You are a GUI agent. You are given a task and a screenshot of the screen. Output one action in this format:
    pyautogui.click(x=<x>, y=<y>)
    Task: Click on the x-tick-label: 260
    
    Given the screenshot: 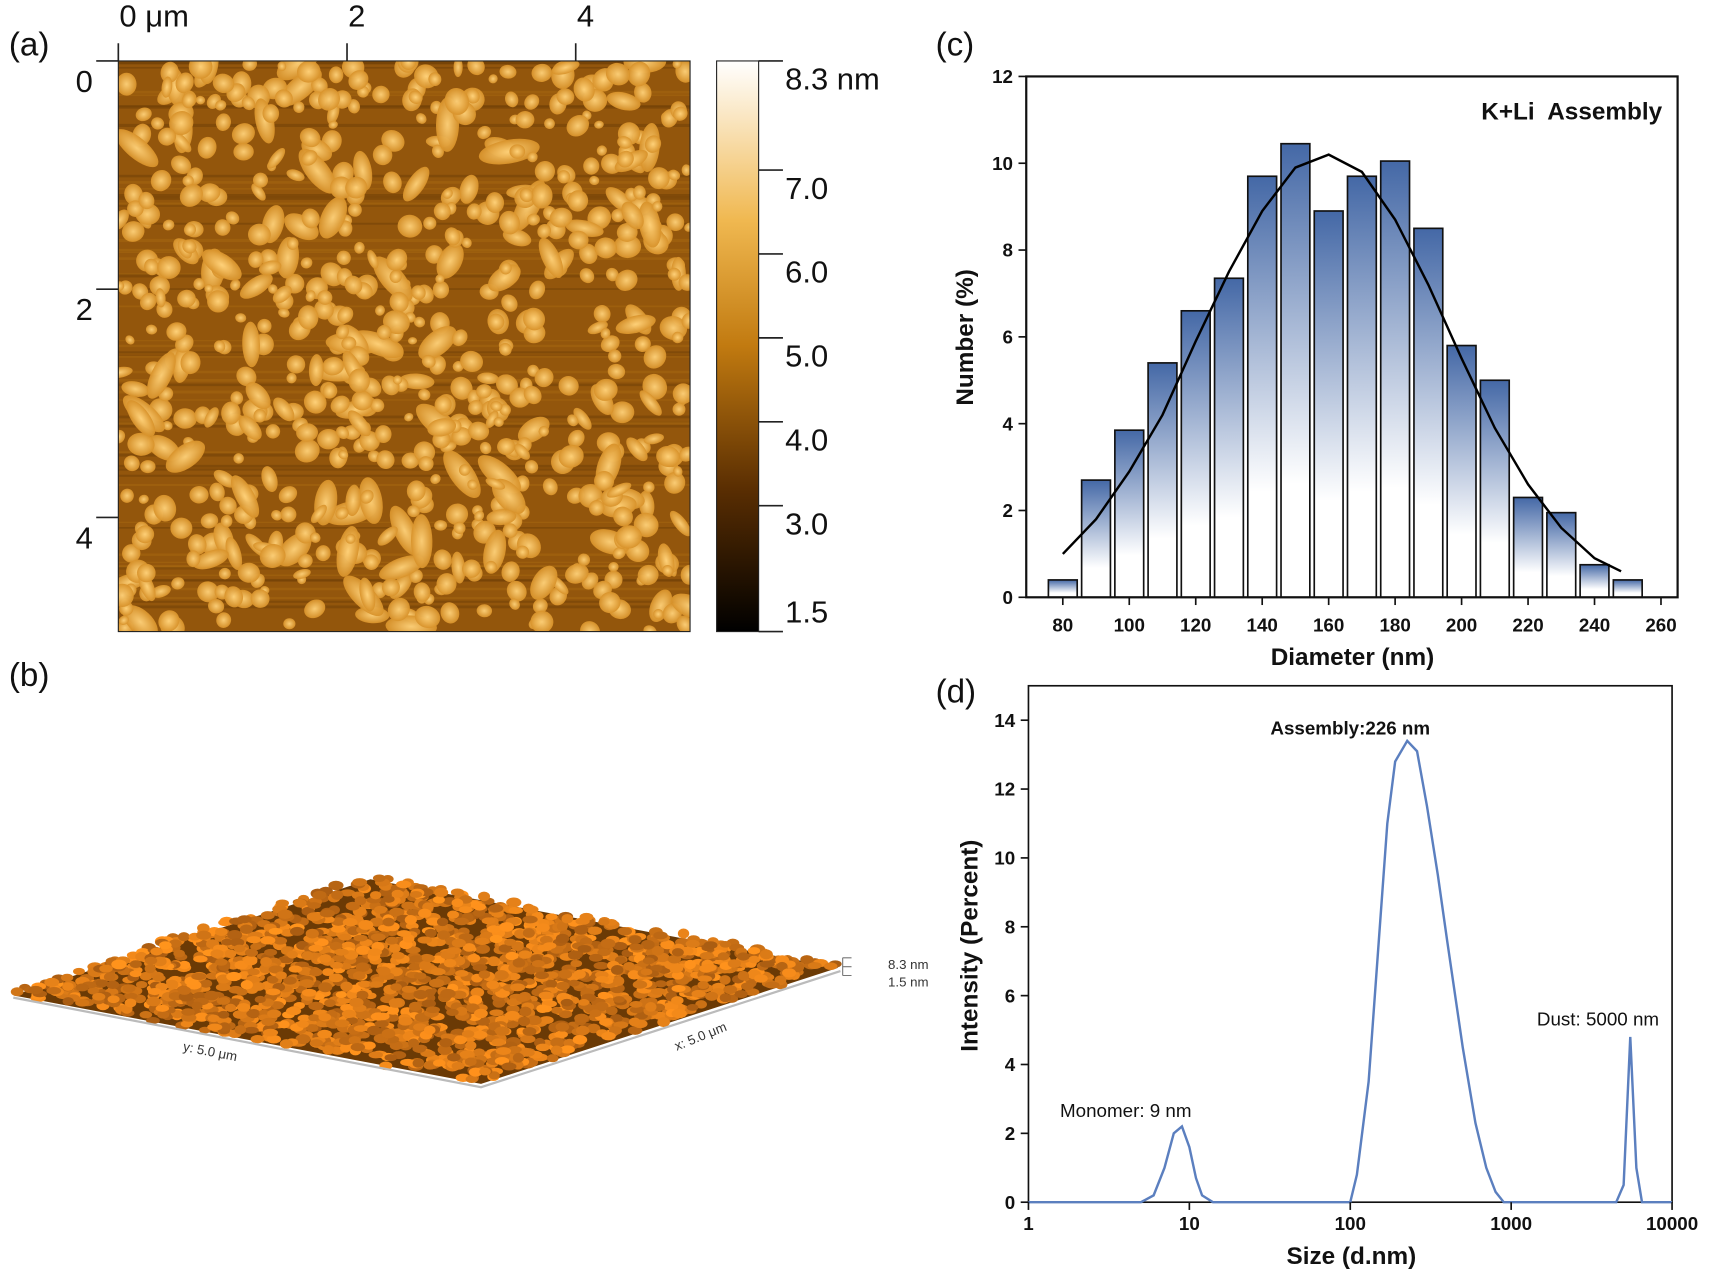 What is the action you would take?
    pyautogui.click(x=1660, y=625)
    